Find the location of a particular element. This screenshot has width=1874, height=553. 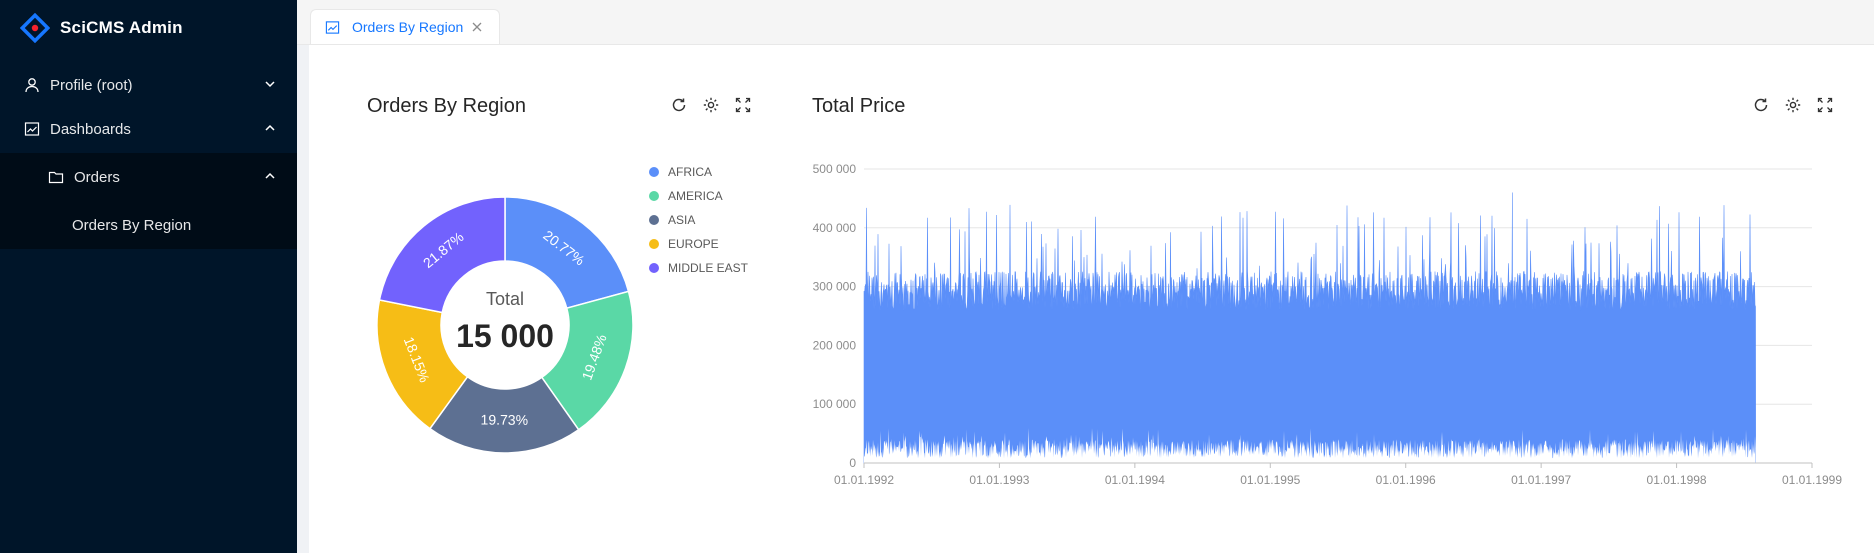

x-tick-label: 01.01.1995 is located at coordinates (1270, 480).